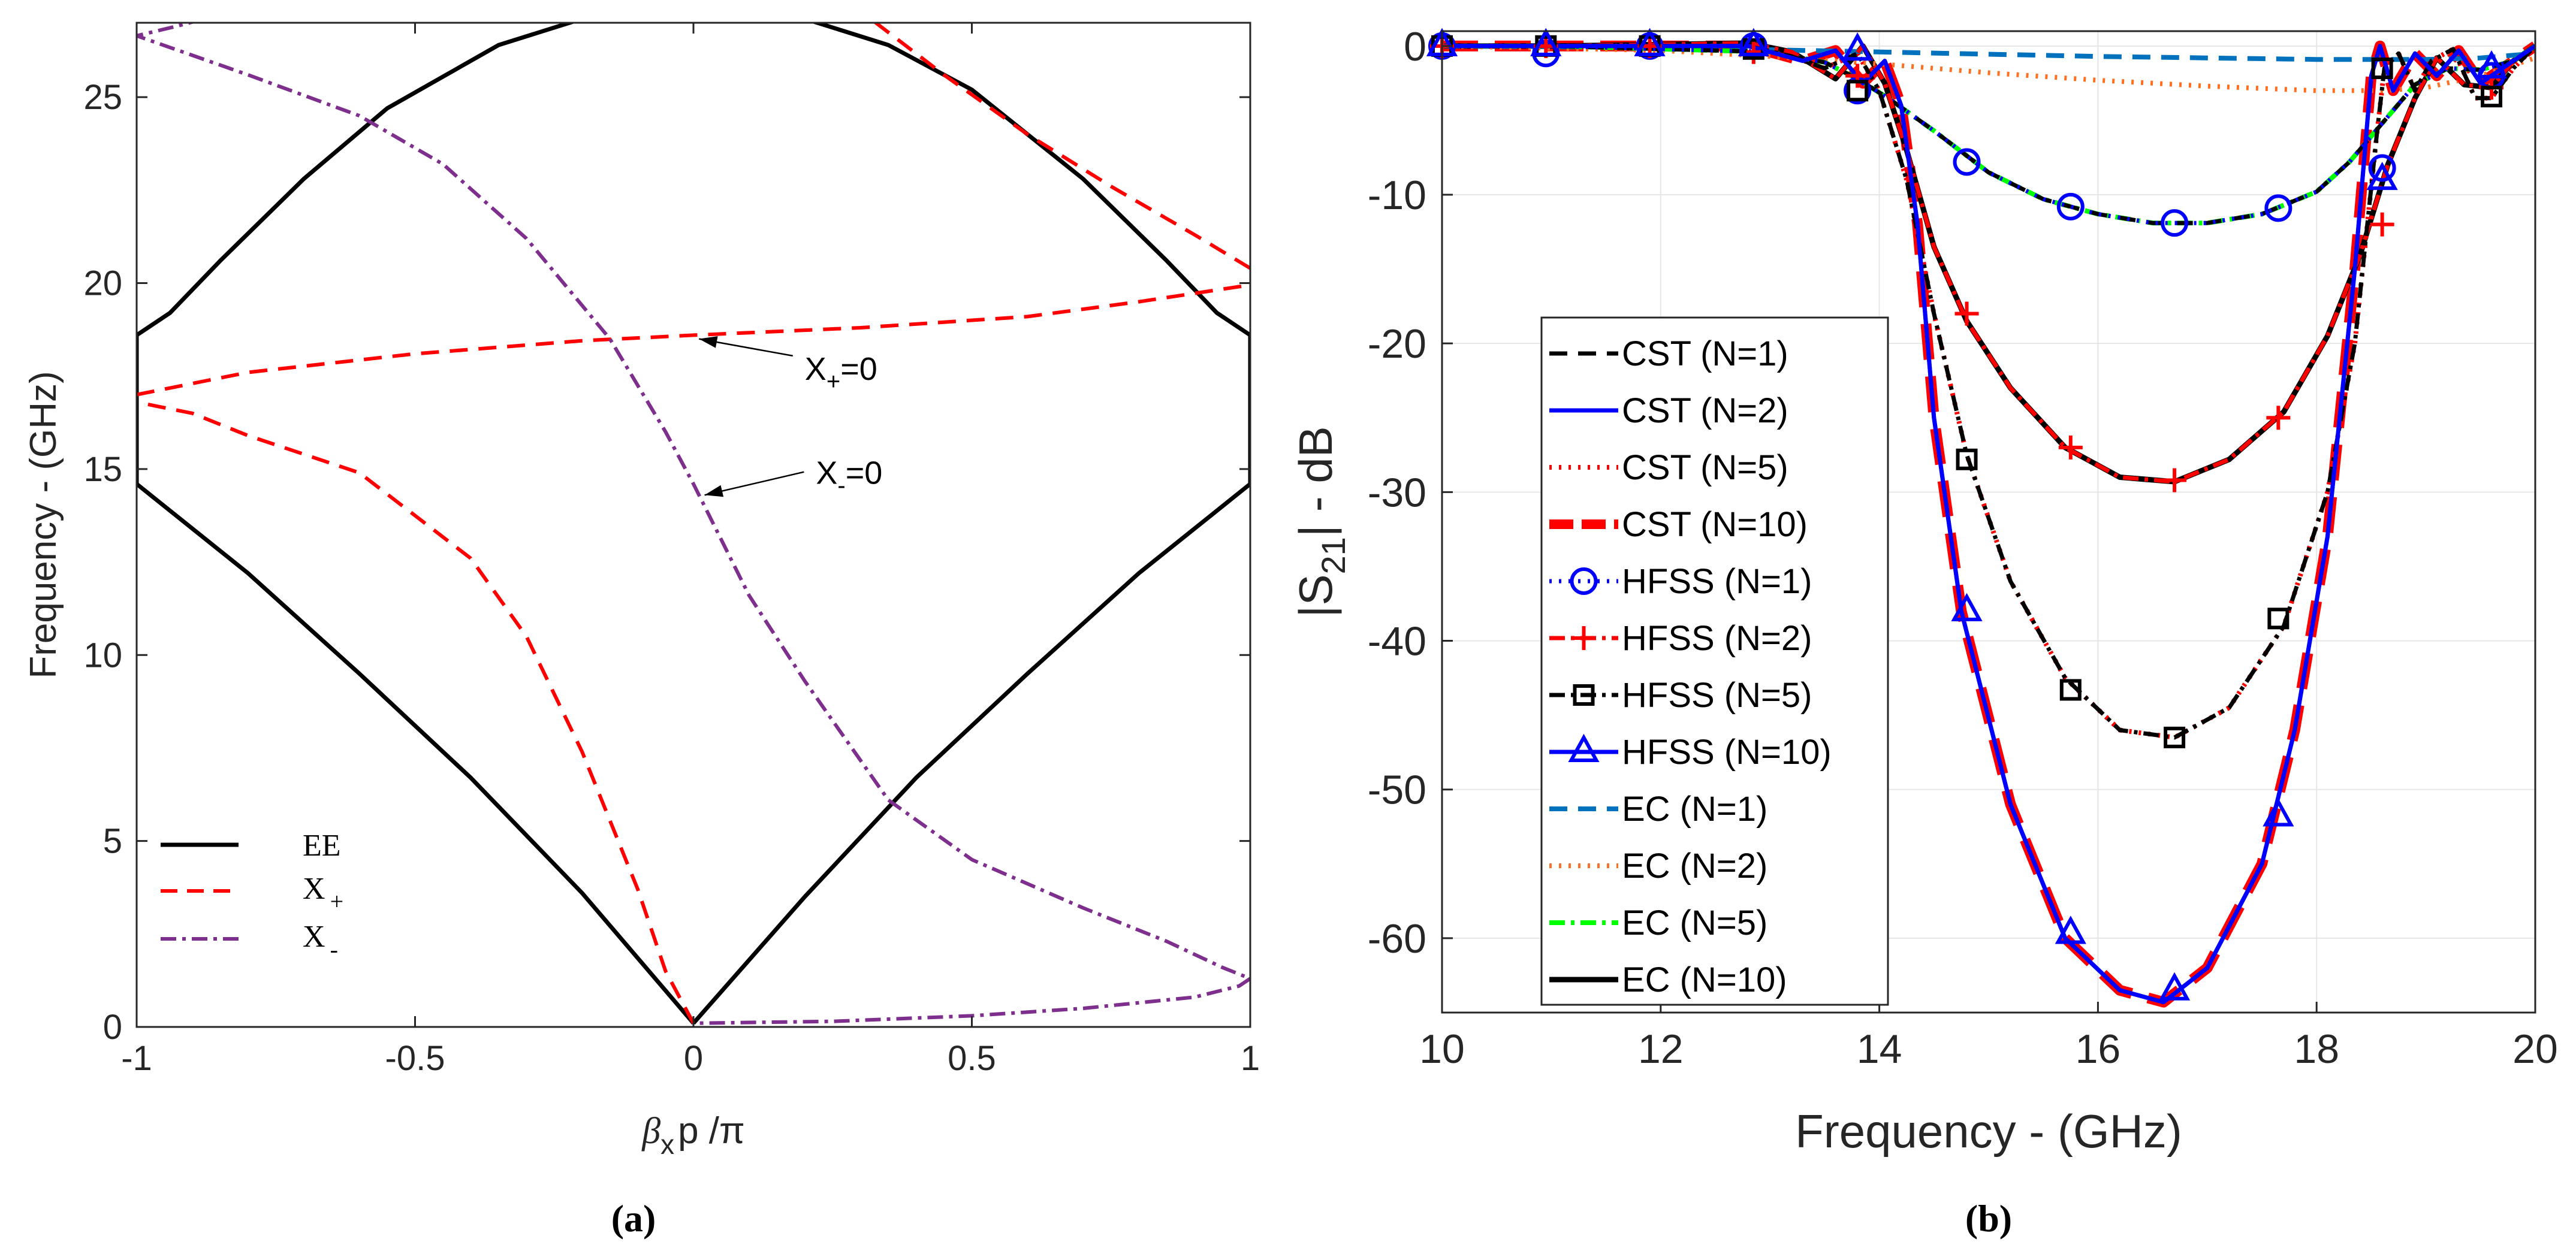 Image resolution: width=2576 pixels, height=1260 pixels. Describe the element at coordinates (1251, 1058) in the screenshot. I see `panel-a-xtick-label: 1` at that location.